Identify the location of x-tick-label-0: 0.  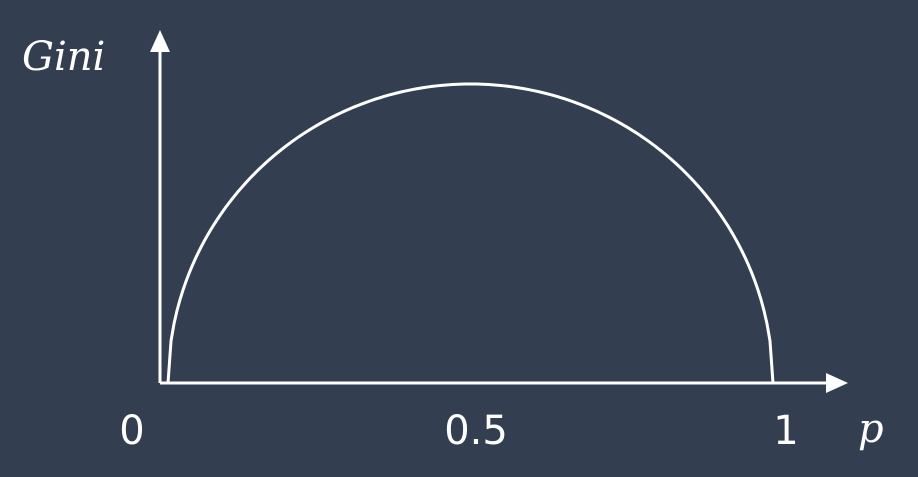
(131, 431).